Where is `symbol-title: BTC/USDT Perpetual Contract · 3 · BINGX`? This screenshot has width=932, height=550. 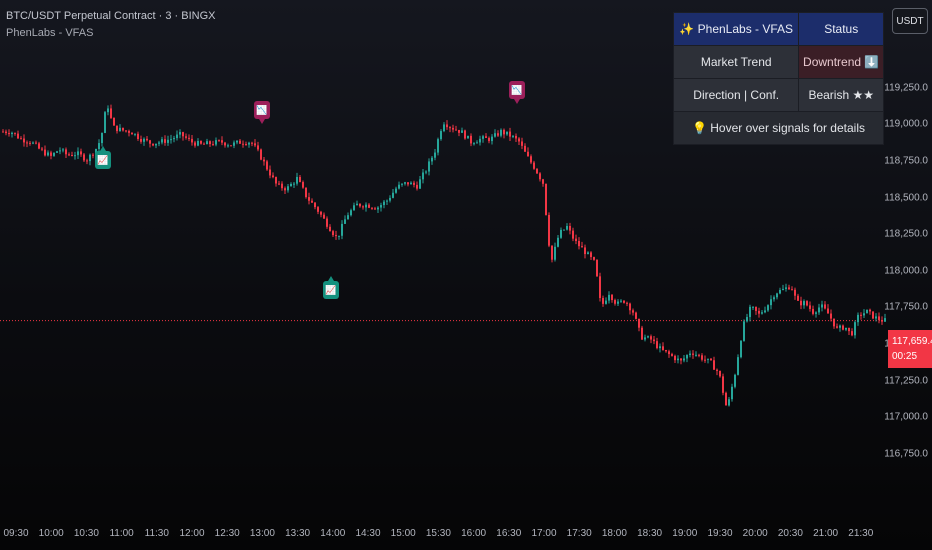
symbol-title: BTC/USDT Perpetual Contract · 3 · BINGX is located at coordinates (111, 16).